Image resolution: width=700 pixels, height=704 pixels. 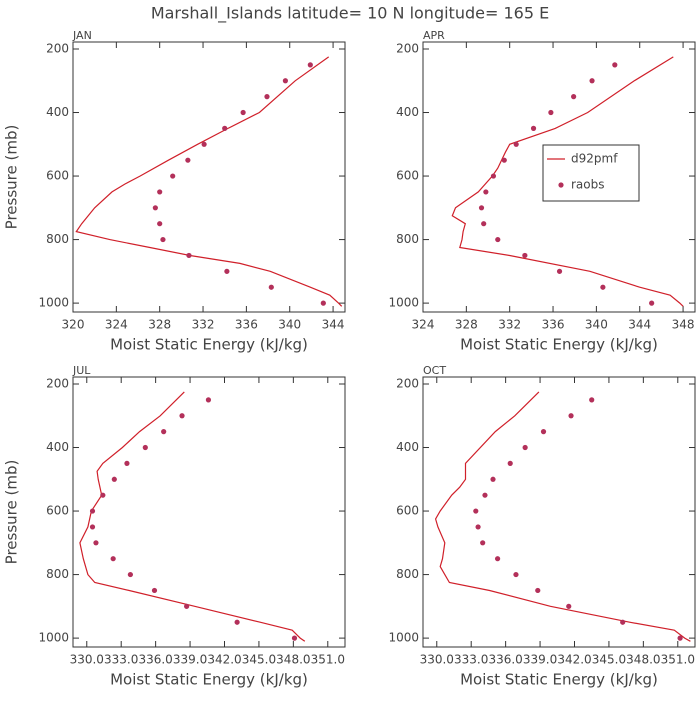 What do you see at coordinates (434, 35) in the screenshot?
I see `panel-title: APR` at bounding box center [434, 35].